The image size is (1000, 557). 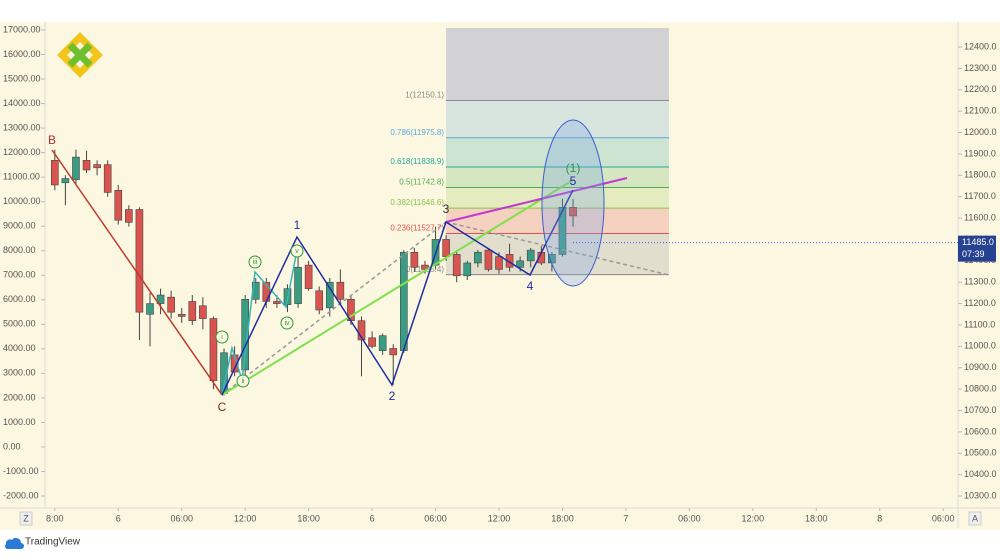 What do you see at coordinates (55, 518) in the screenshot?
I see `x-tick-label: 8:00` at bounding box center [55, 518].